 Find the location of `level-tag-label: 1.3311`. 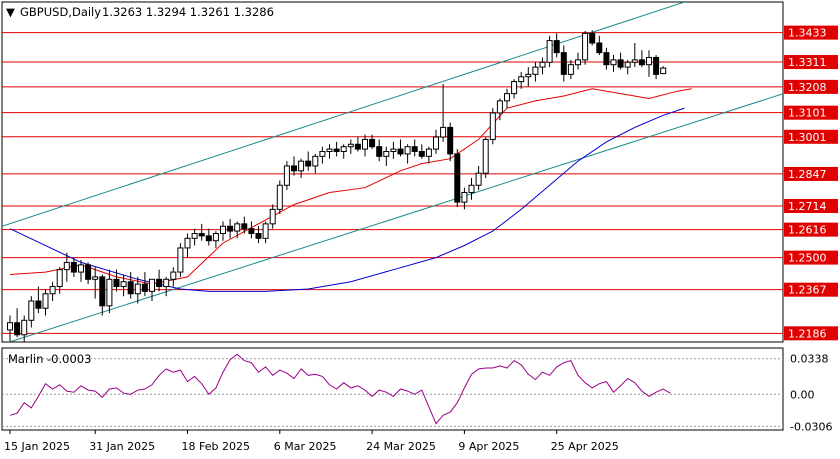

level-tag-label: 1.3311 is located at coordinates (807, 62).